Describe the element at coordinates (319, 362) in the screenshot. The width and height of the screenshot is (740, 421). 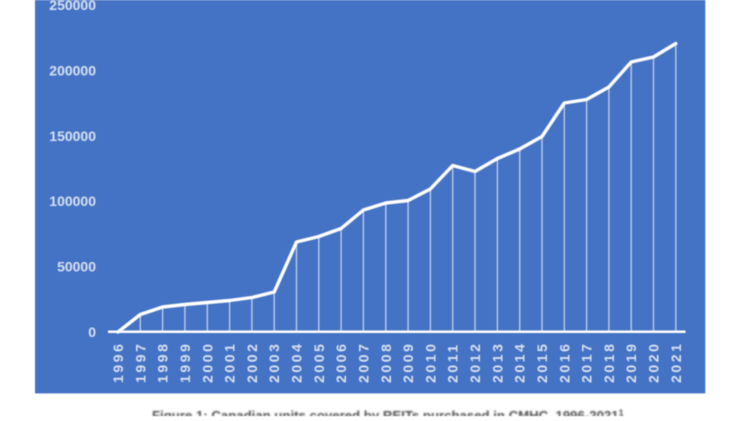
I see `svg-text: 2005` at that location.